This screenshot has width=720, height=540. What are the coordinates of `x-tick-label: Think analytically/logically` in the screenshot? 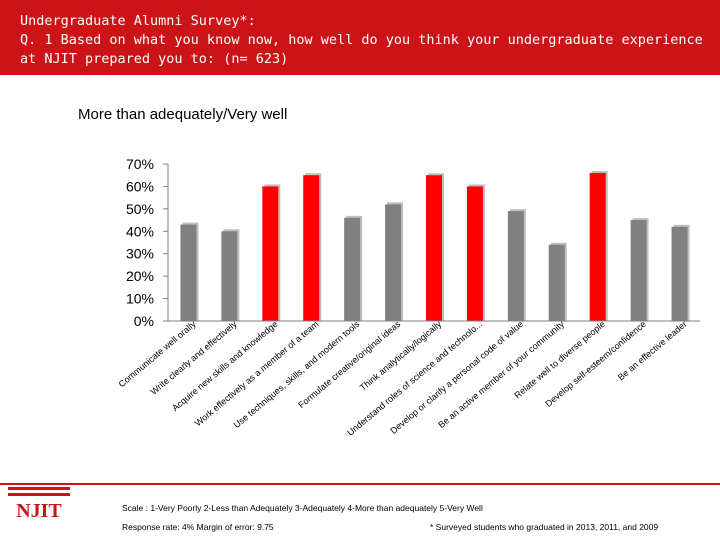 It's located at (401, 356).